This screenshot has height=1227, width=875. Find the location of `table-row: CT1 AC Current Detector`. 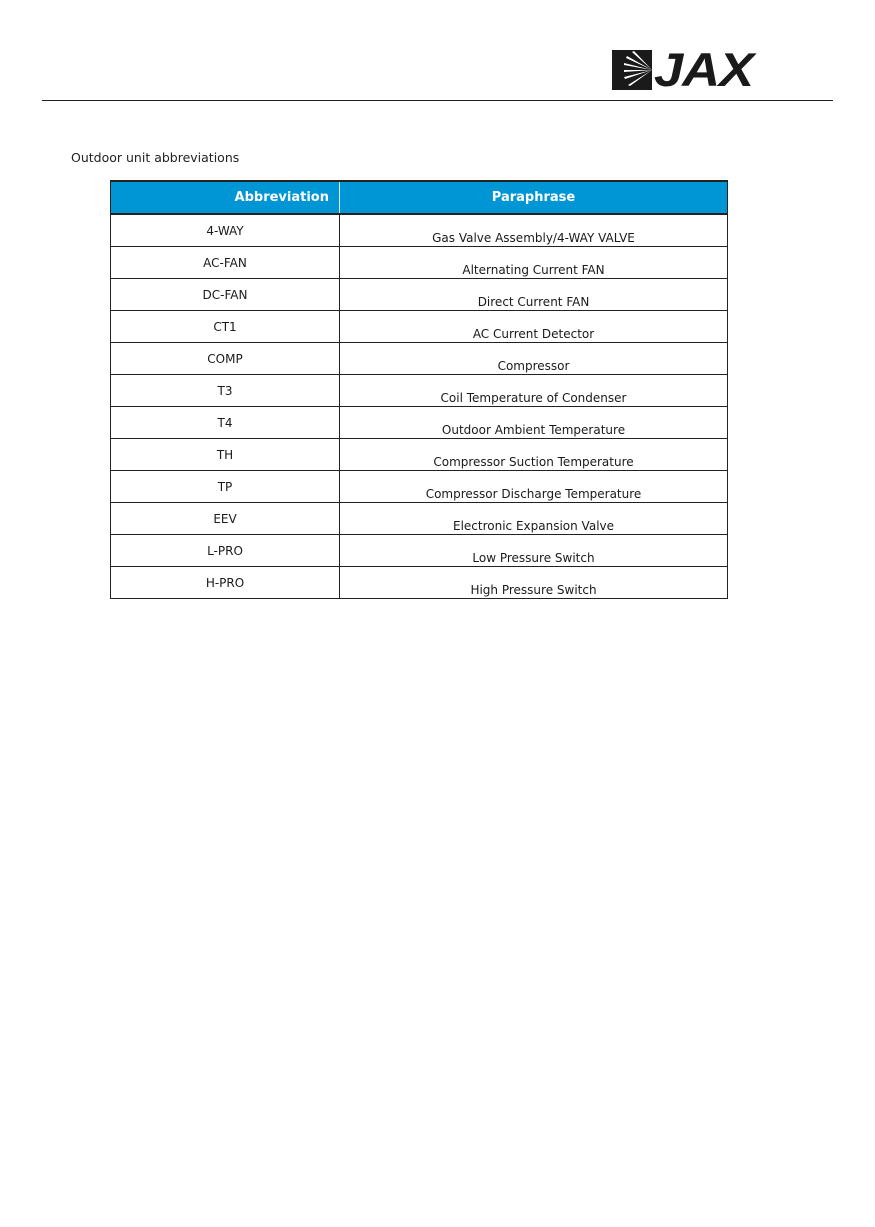

table-row: CT1 AC Current Detector is located at coordinates (419, 326).